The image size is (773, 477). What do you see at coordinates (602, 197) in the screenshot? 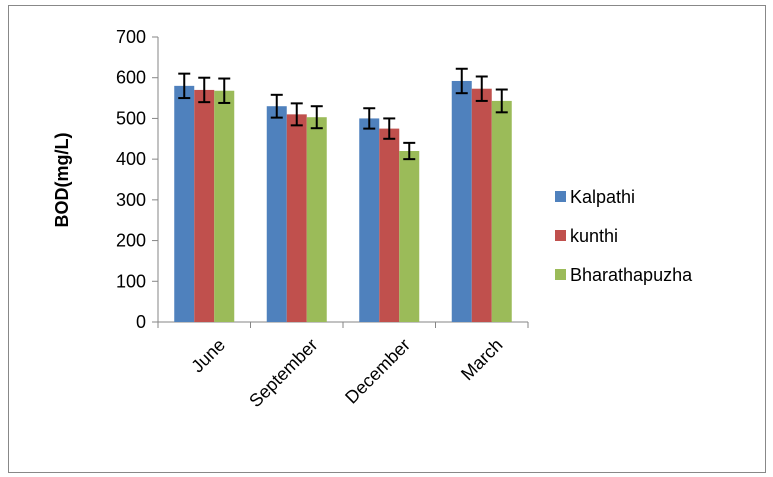
I see `legend-label: Kalpathi` at bounding box center [602, 197].